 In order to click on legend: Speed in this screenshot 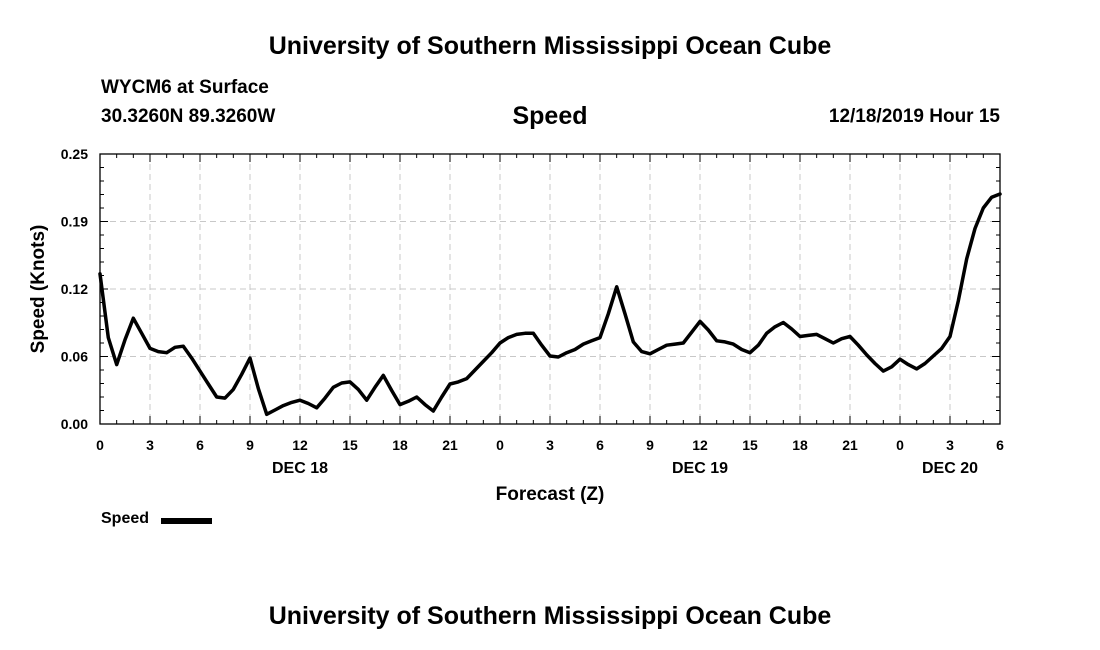, I will do `click(125, 520)`.